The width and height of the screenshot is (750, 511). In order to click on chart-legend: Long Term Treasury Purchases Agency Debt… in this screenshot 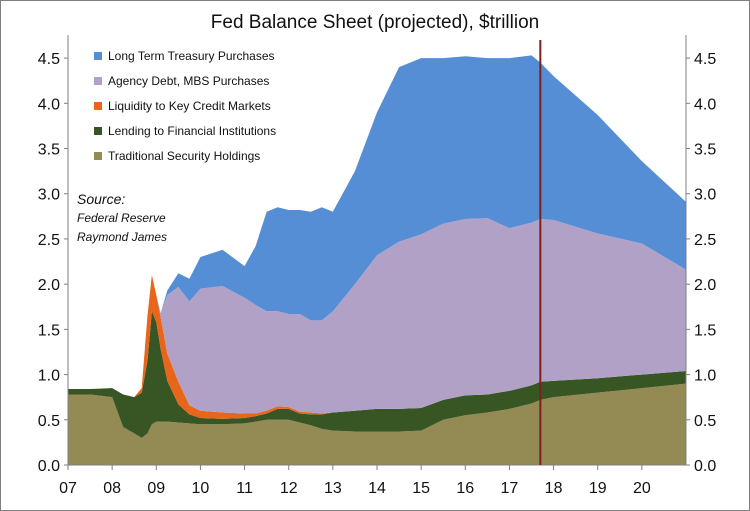, I will do `click(192, 105)`.